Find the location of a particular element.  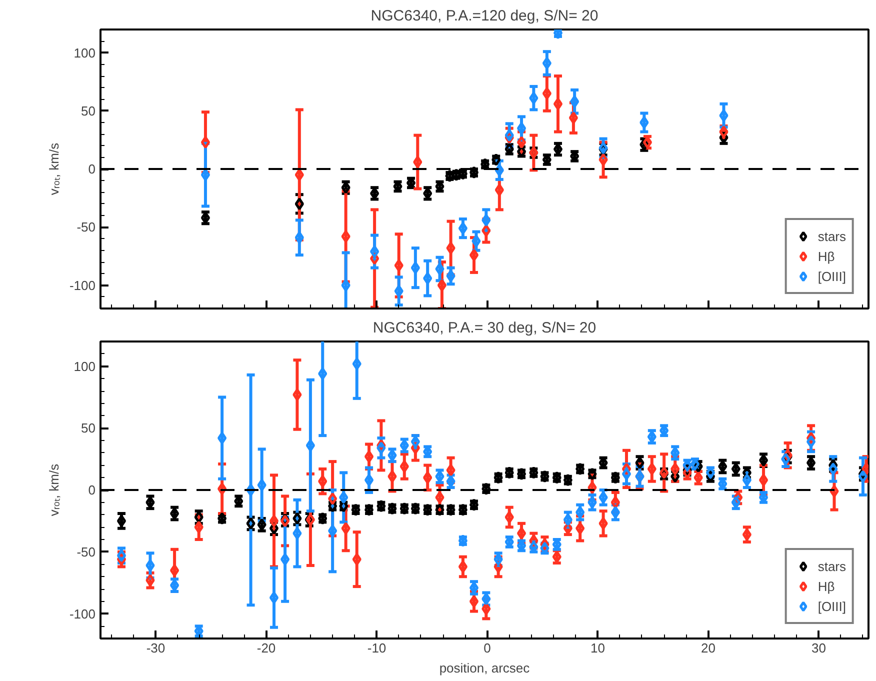

chart-title: NGC6340, P.A.=120 deg, S/N= 20 is located at coordinates (484, 16).